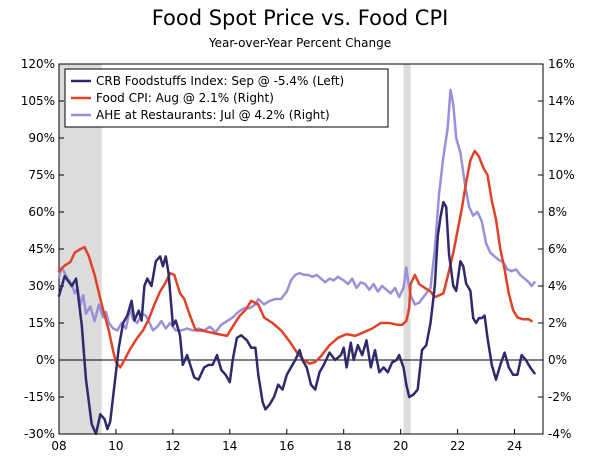 The height and width of the screenshot is (461, 600). What do you see at coordinates (41, 175) in the screenshot?
I see `left-y-tick-label: 75%` at bounding box center [41, 175].